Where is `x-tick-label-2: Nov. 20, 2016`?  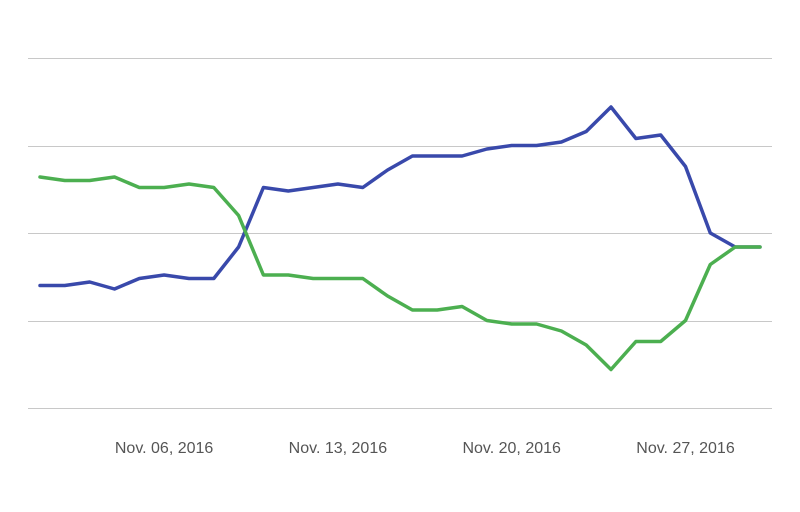 x-tick-label-2: Nov. 20, 2016 is located at coordinates (511, 448).